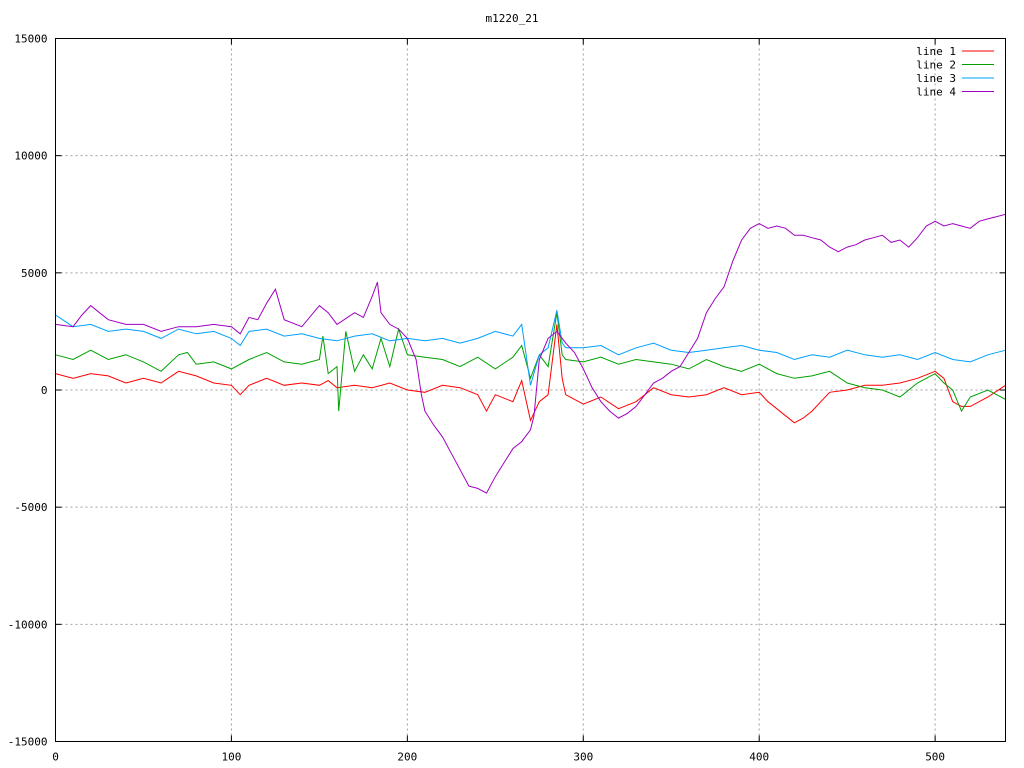 This screenshot has height=768, width=1024. I want to click on x-tick-label: 500, so click(935, 757).